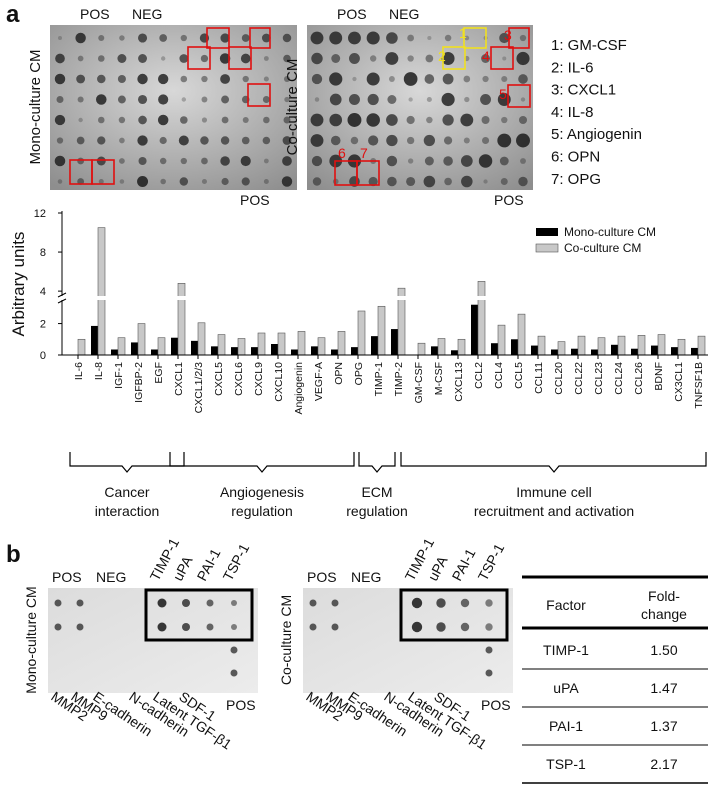 Image resolution: width=709 pixels, height=790 pixels. Describe the element at coordinates (566, 764) in the screenshot. I see `table-cell: TSP-1` at that location.